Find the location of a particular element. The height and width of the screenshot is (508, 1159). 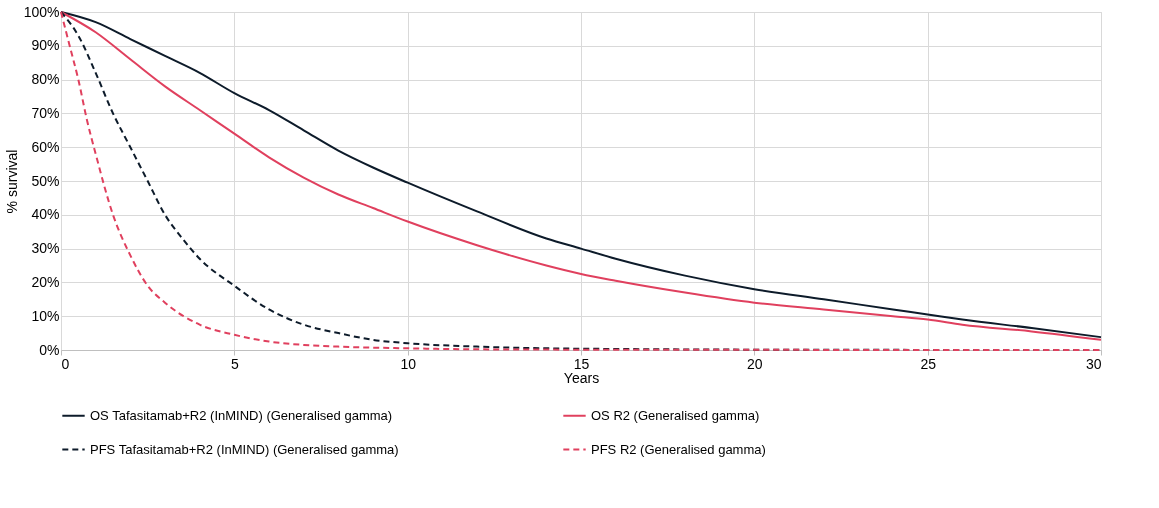

y-axis-title: % survival is located at coordinates (11, 181).